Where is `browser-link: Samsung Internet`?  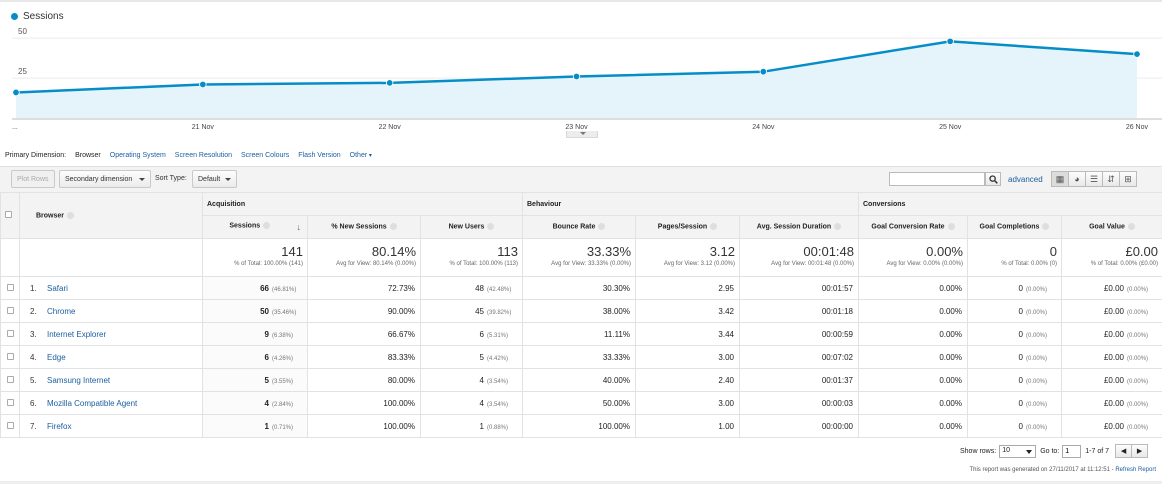
browser-link: Samsung Internet is located at coordinates (79, 380).